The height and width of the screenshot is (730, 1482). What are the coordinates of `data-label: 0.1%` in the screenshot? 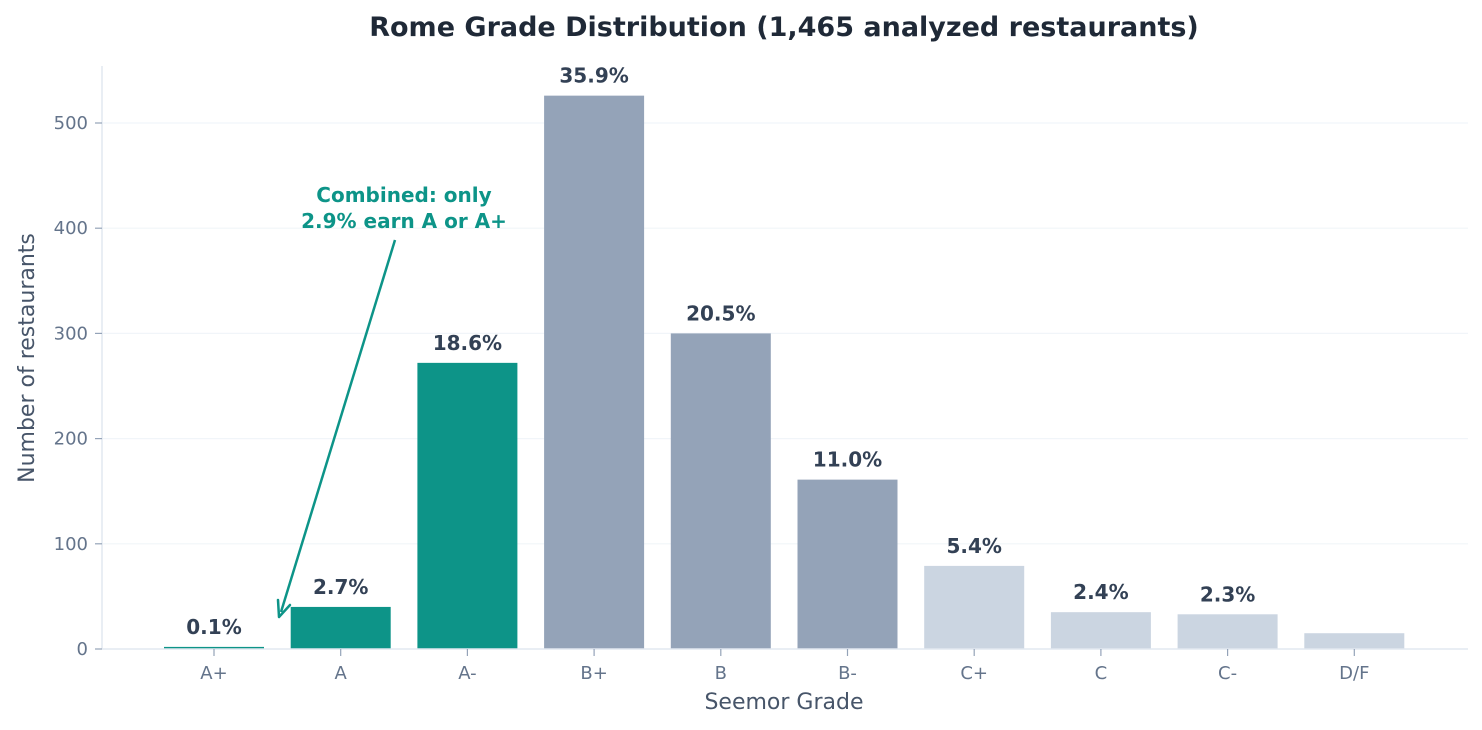 It's located at (213, 627).